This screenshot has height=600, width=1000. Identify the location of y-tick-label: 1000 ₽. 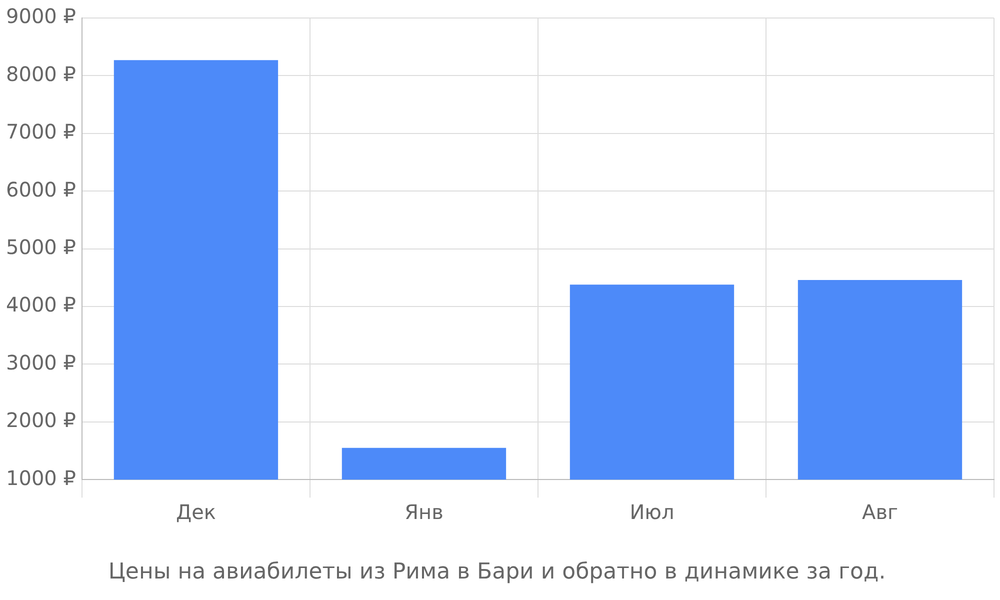
(41, 478).